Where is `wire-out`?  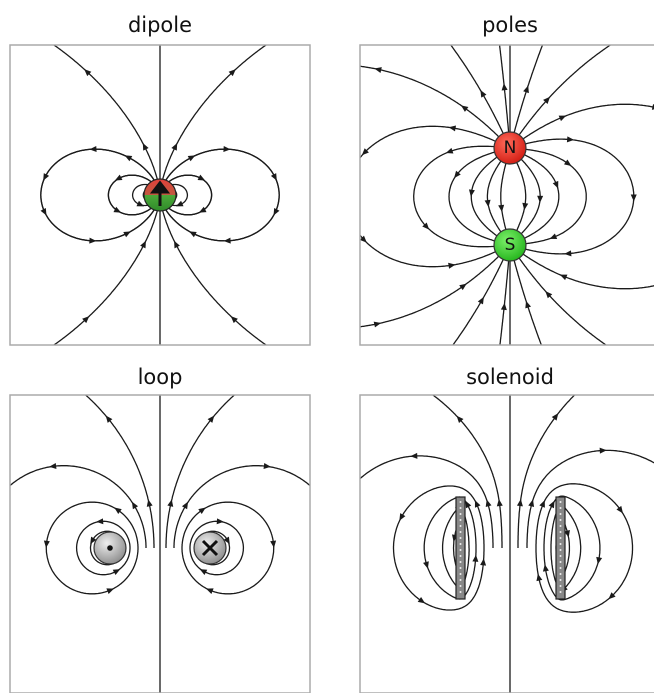
wire-out is located at coordinates (110, 548).